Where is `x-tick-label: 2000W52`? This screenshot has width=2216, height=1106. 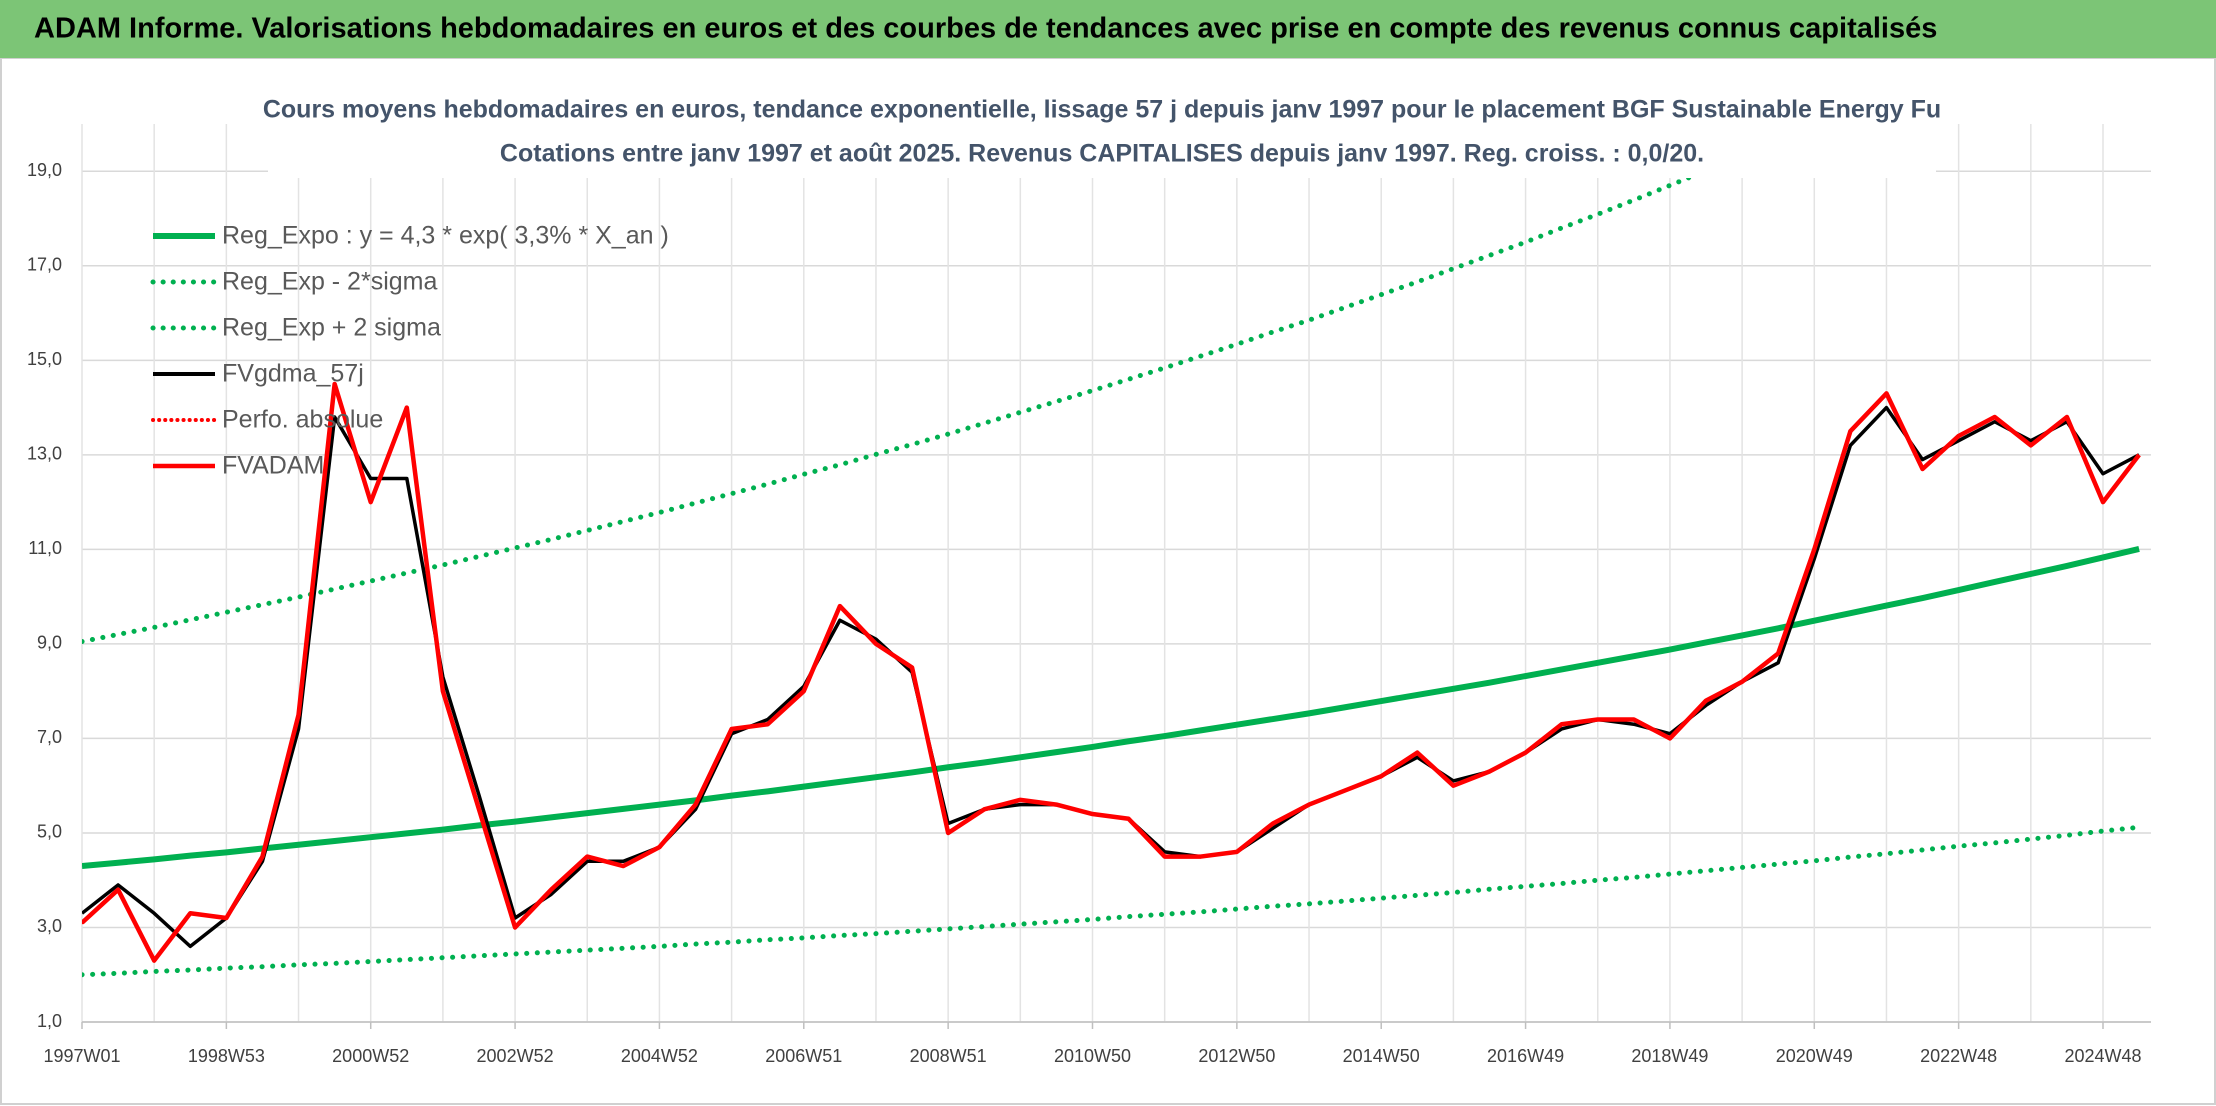
x-tick-label: 2000W52 is located at coordinates (370, 1056).